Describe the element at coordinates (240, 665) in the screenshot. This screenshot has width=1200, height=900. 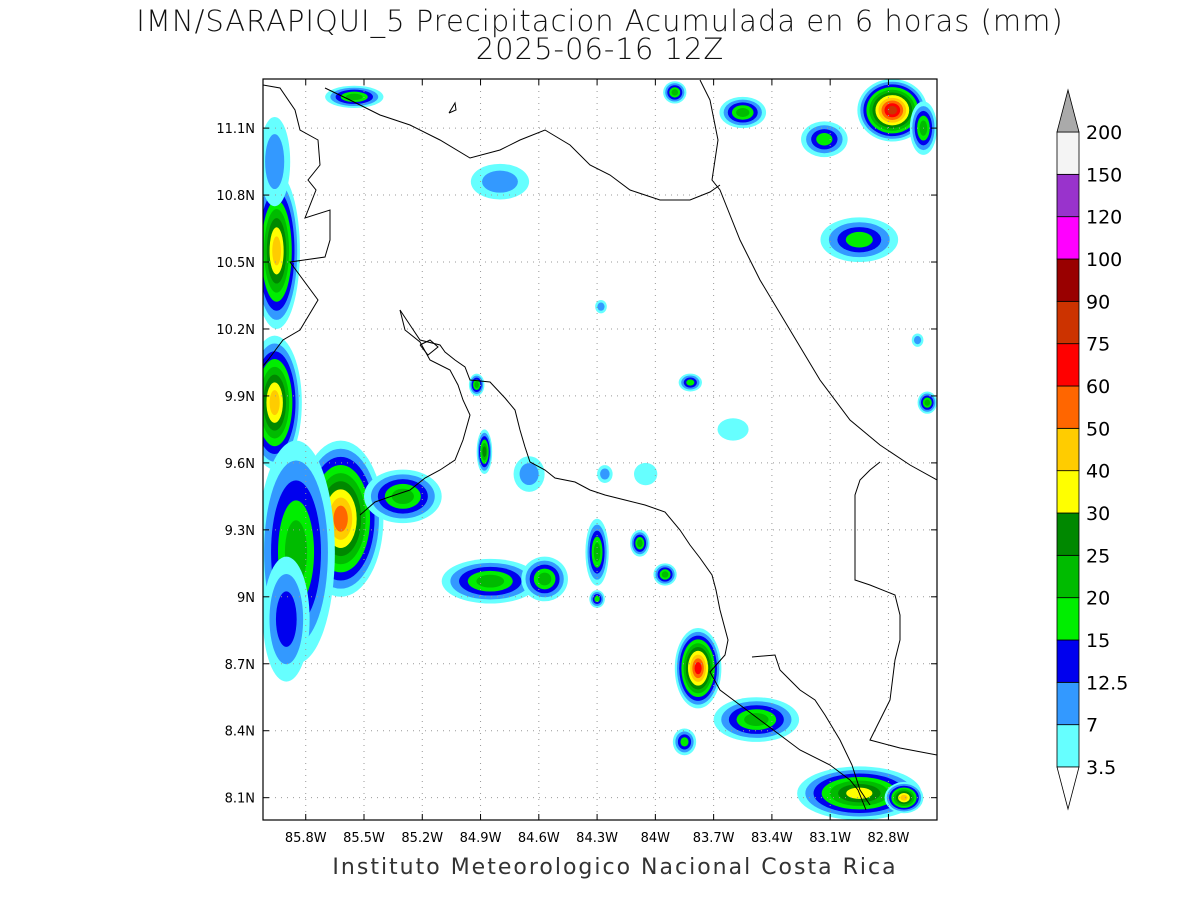
I see `lat-tick-label: 8.7N` at that location.